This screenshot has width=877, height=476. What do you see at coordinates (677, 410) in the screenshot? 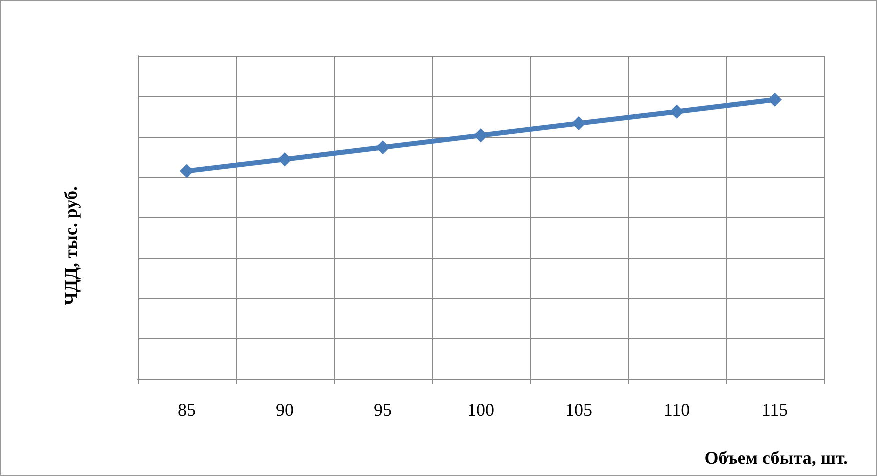
I see `x-tick-label: 110` at bounding box center [677, 410].